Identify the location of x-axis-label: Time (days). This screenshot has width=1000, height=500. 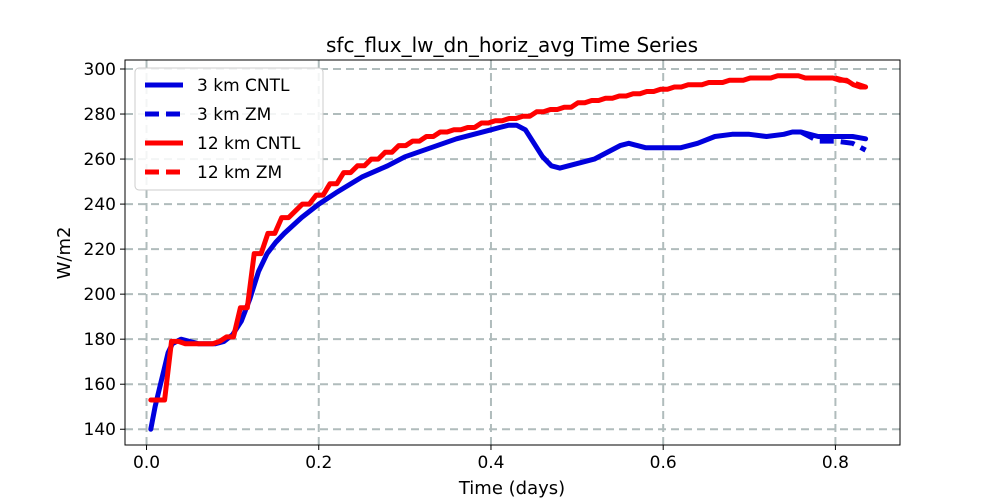
(511, 488).